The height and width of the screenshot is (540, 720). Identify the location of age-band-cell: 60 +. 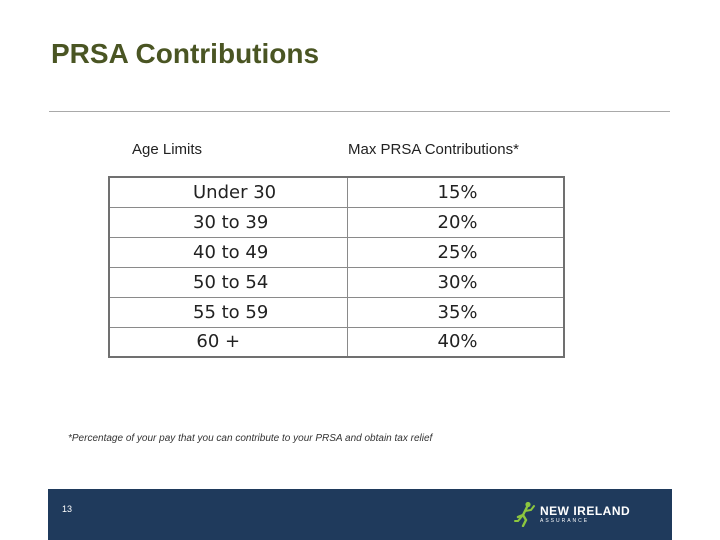
(228, 342).